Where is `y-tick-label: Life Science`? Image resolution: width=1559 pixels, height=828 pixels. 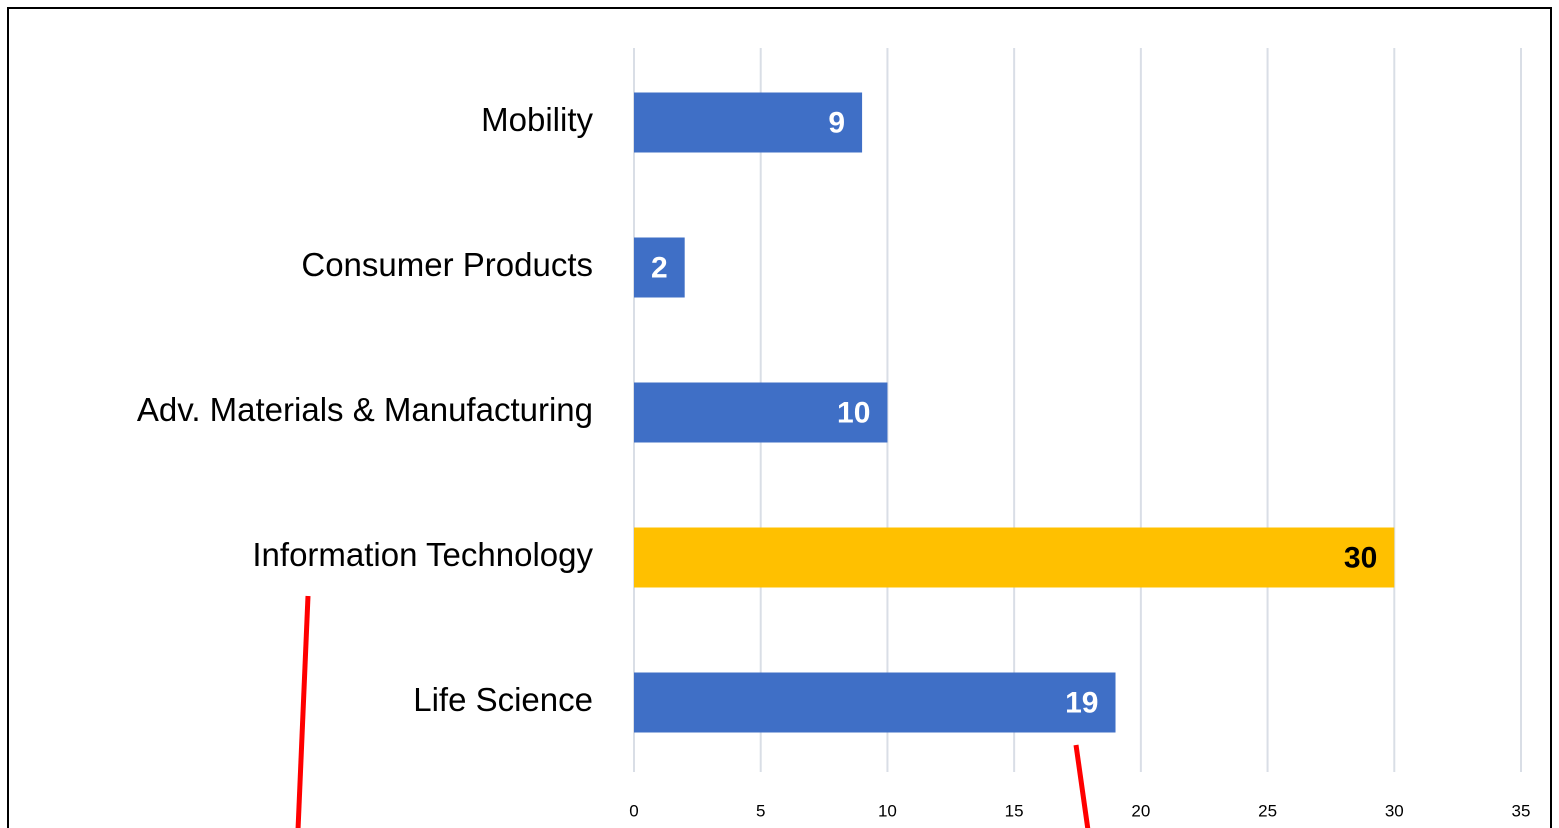 y-tick-label: Life Science is located at coordinates (503, 699).